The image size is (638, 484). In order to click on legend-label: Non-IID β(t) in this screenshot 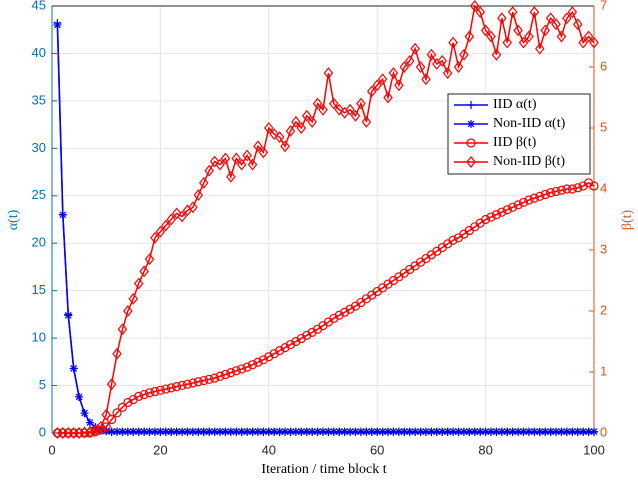, I will do `click(529, 161)`.